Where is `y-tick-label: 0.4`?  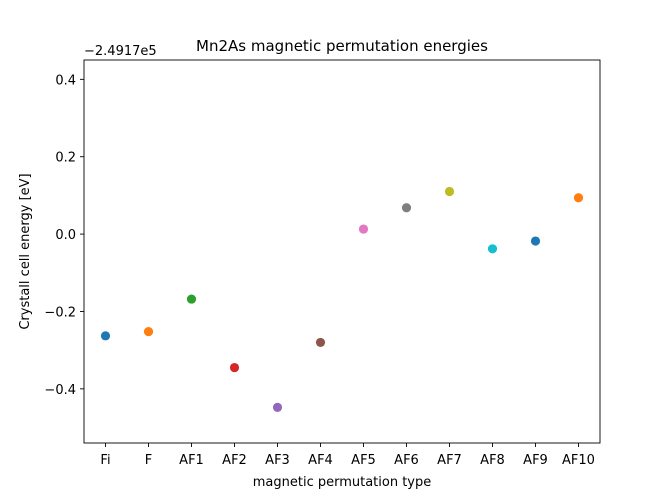
y-tick-label: 0.4 is located at coordinates (65, 80).